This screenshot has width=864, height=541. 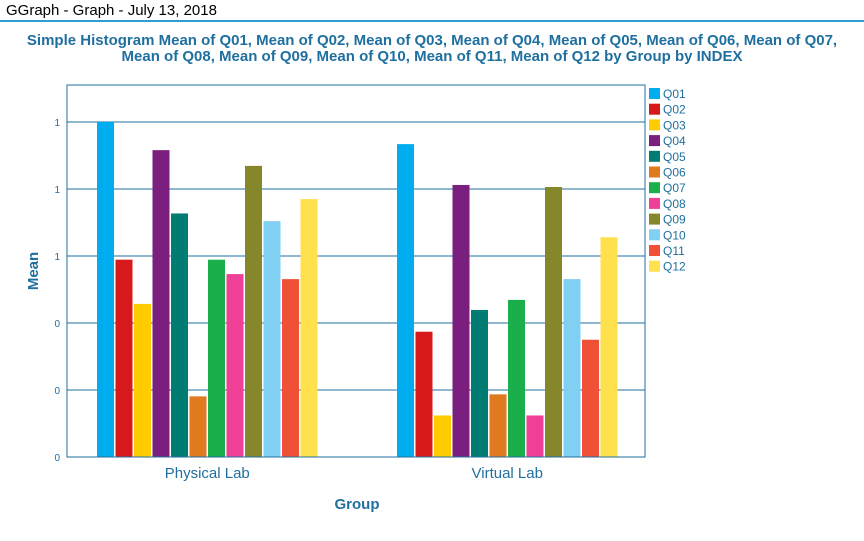 What do you see at coordinates (432, 11) in the screenshot?
I see `window-title-bar: GGraph - Graph - July 13, 2018` at bounding box center [432, 11].